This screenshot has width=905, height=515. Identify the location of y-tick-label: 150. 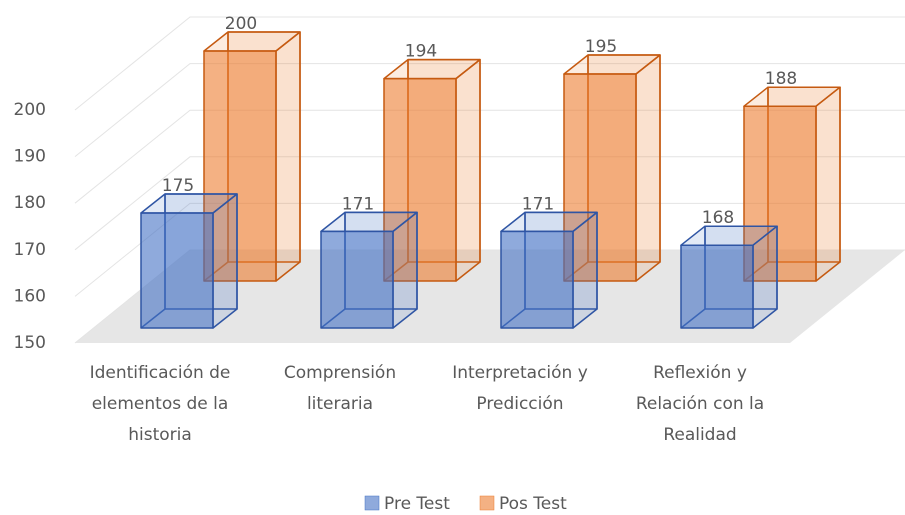
(30, 343).